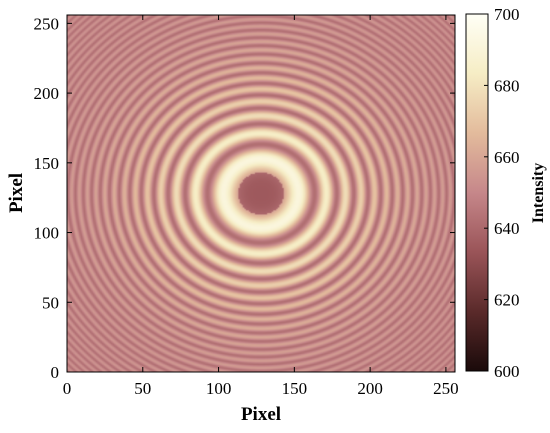 Image resolution: width=550 pixels, height=433 pixels. What do you see at coordinates (55, 372) in the screenshot?
I see `y-tick-label: 0` at bounding box center [55, 372].